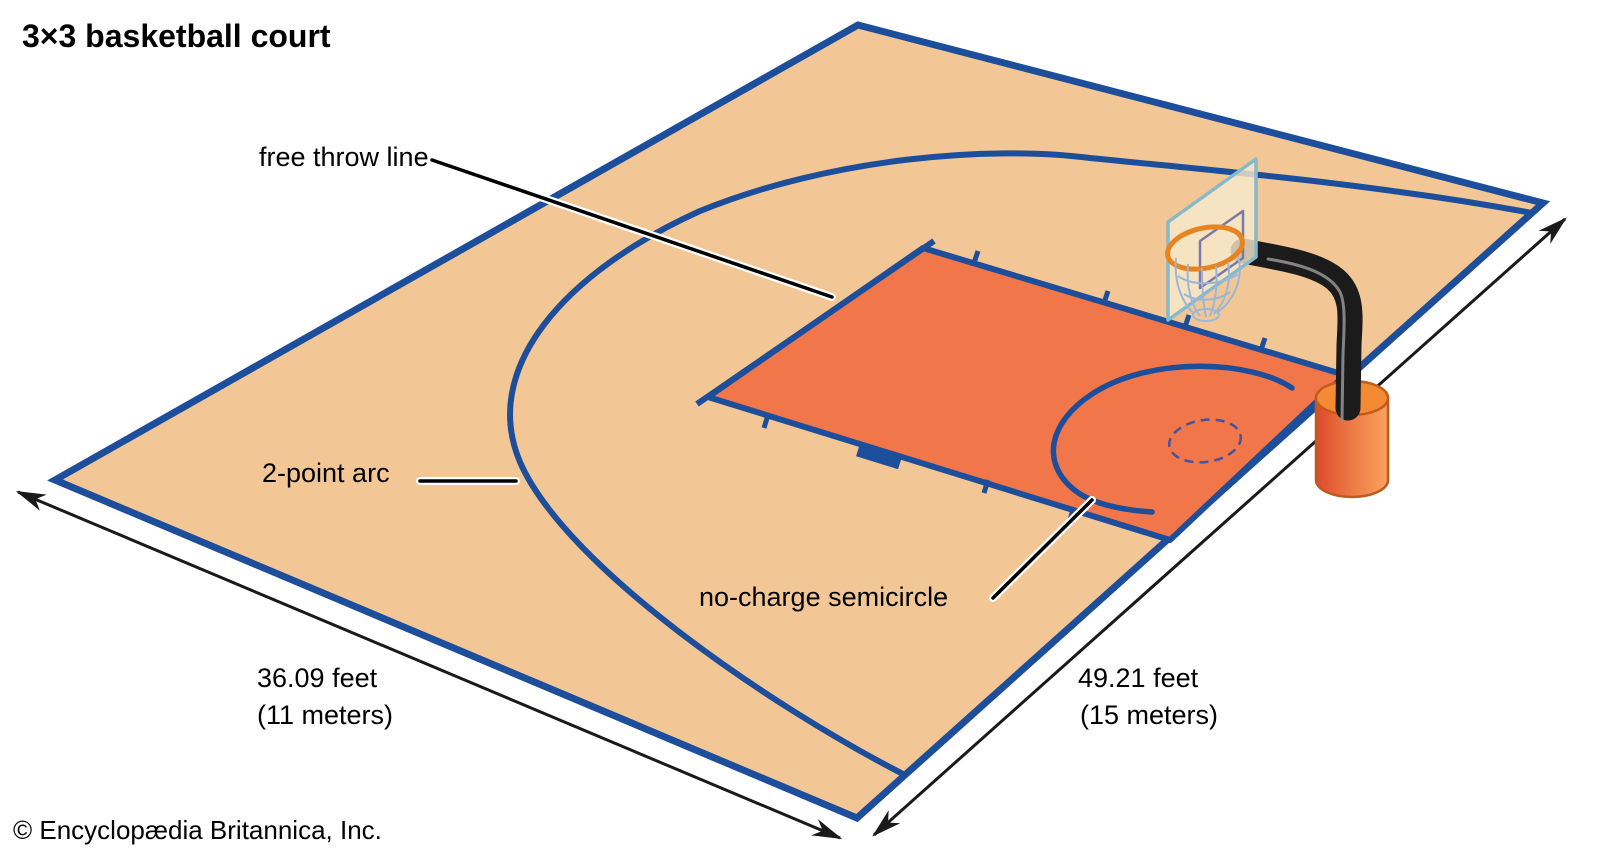 This screenshot has width=1600, height=865. I want to click on backboard, so click(1212, 239).